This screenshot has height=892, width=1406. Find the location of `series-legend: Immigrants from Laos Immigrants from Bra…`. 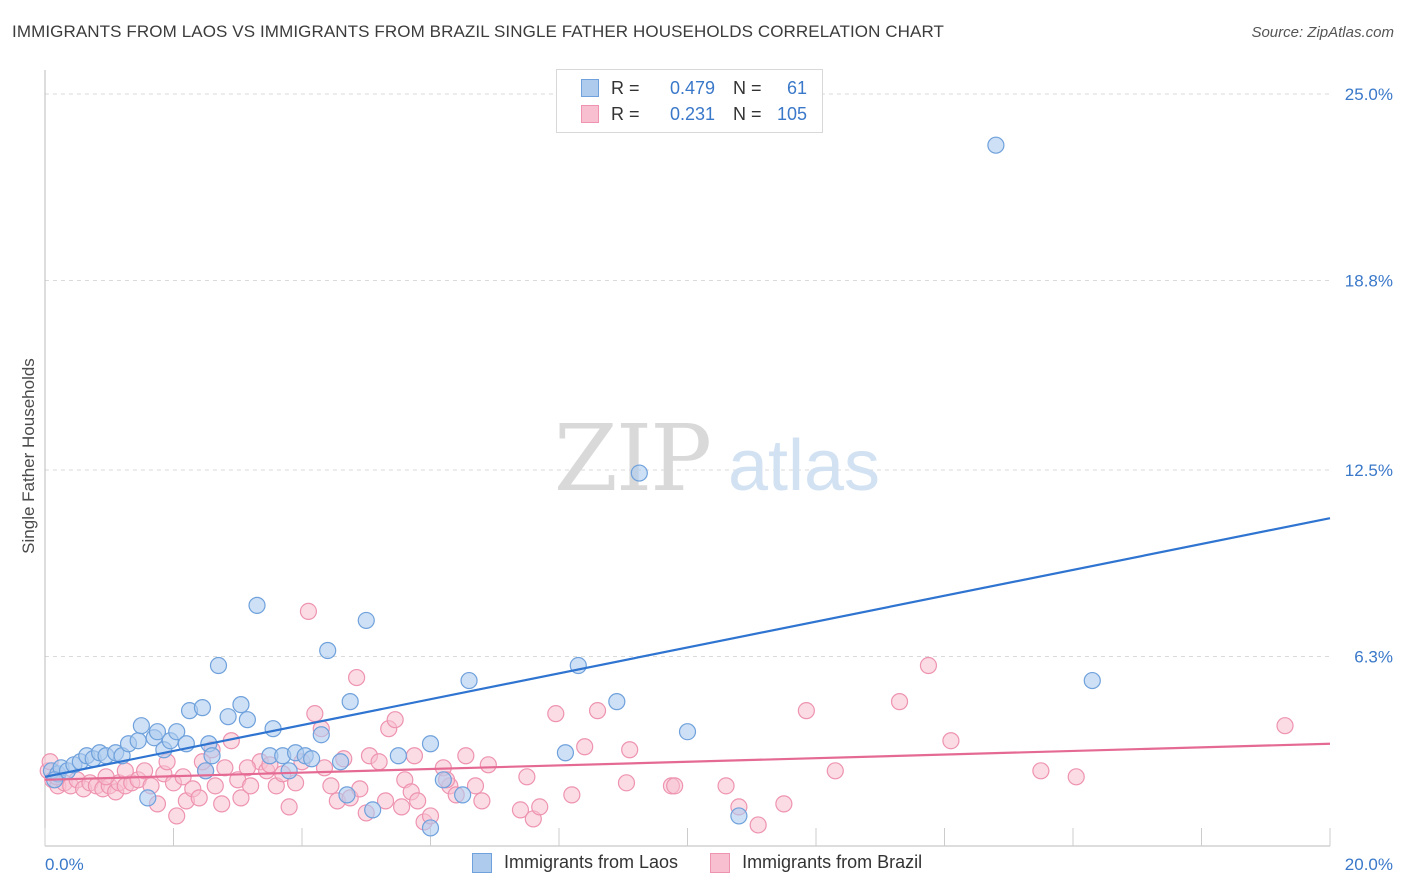

series-legend: Immigrants from Laos Immigrants from Bra… is located at coordinates (713, 862).